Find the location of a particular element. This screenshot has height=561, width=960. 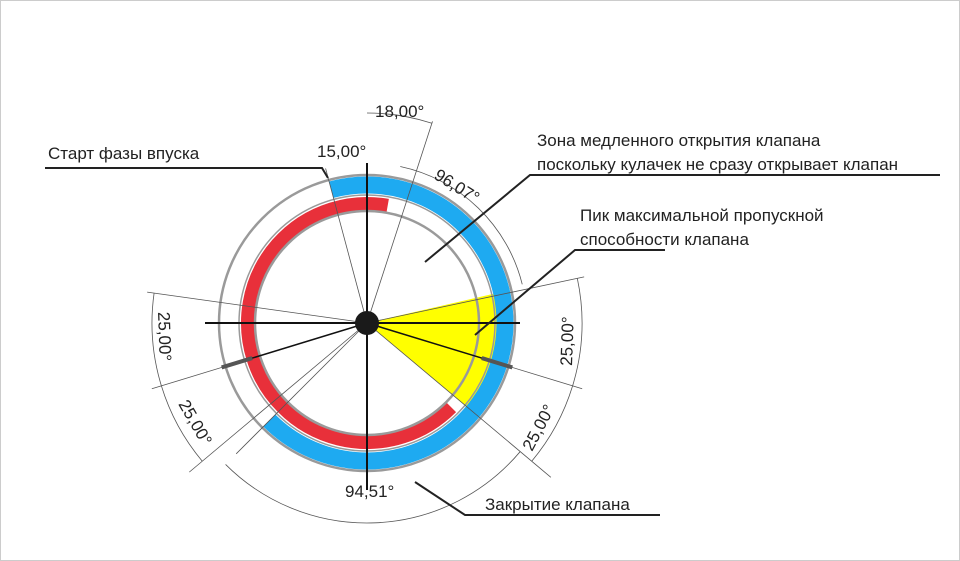

exhaust-arc is located at coordinates (349, 323).